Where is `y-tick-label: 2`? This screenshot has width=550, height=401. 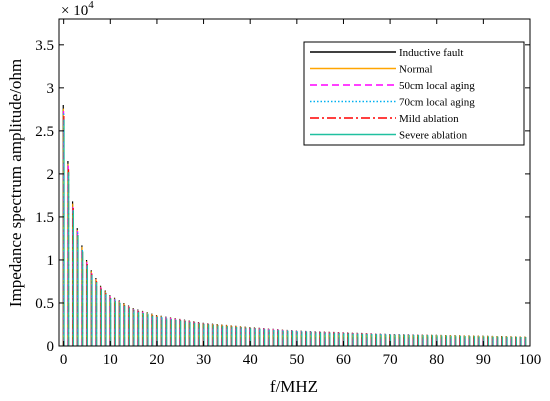
y-tick-label: 2 is located at coordinates (51, 175).